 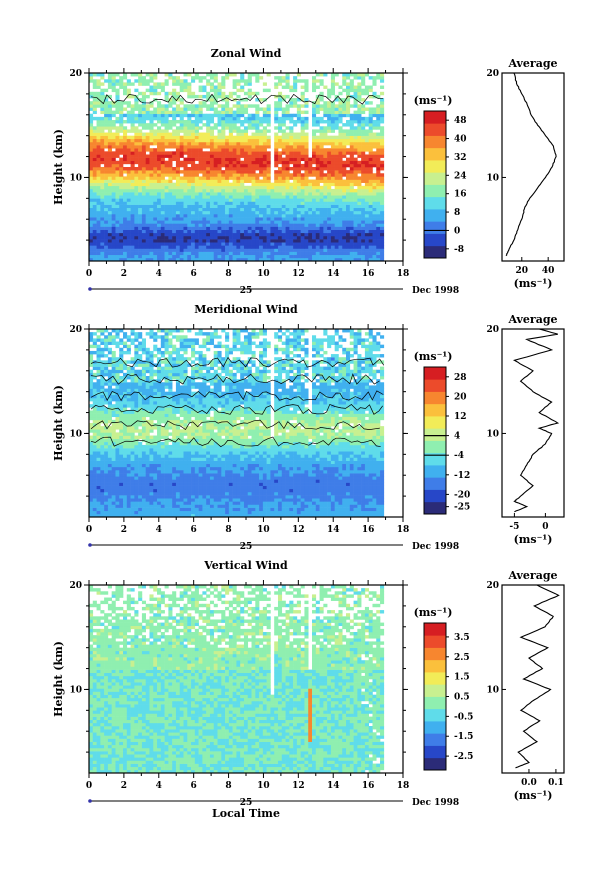 I want to click on profile-x-tick-label: 0.1, so click(x=556, y=783).